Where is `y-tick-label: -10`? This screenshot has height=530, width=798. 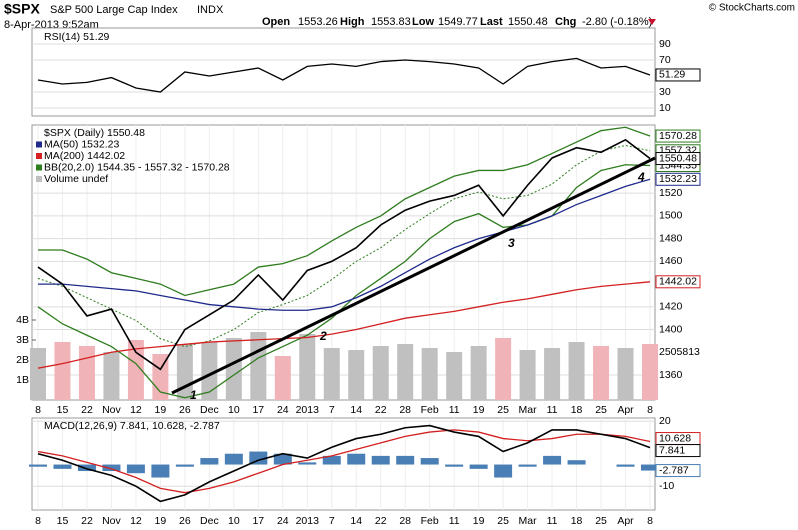 y-tick-label: -10 is located at coordinates (666, 486).